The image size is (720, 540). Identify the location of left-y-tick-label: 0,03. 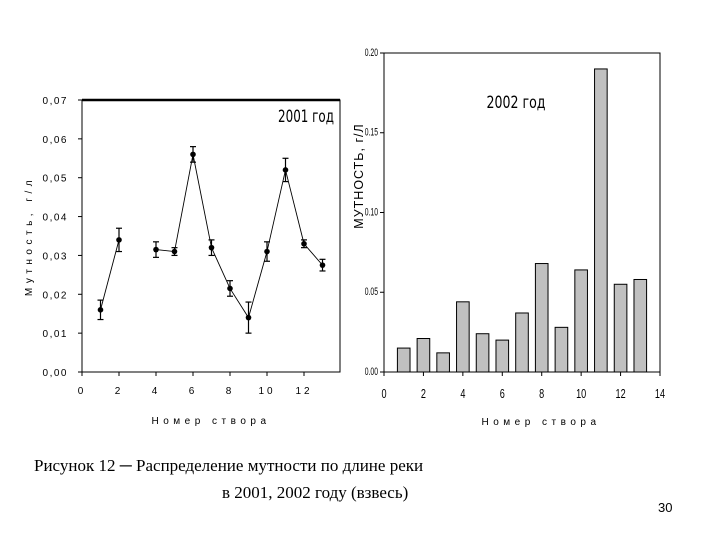
(55, 256).